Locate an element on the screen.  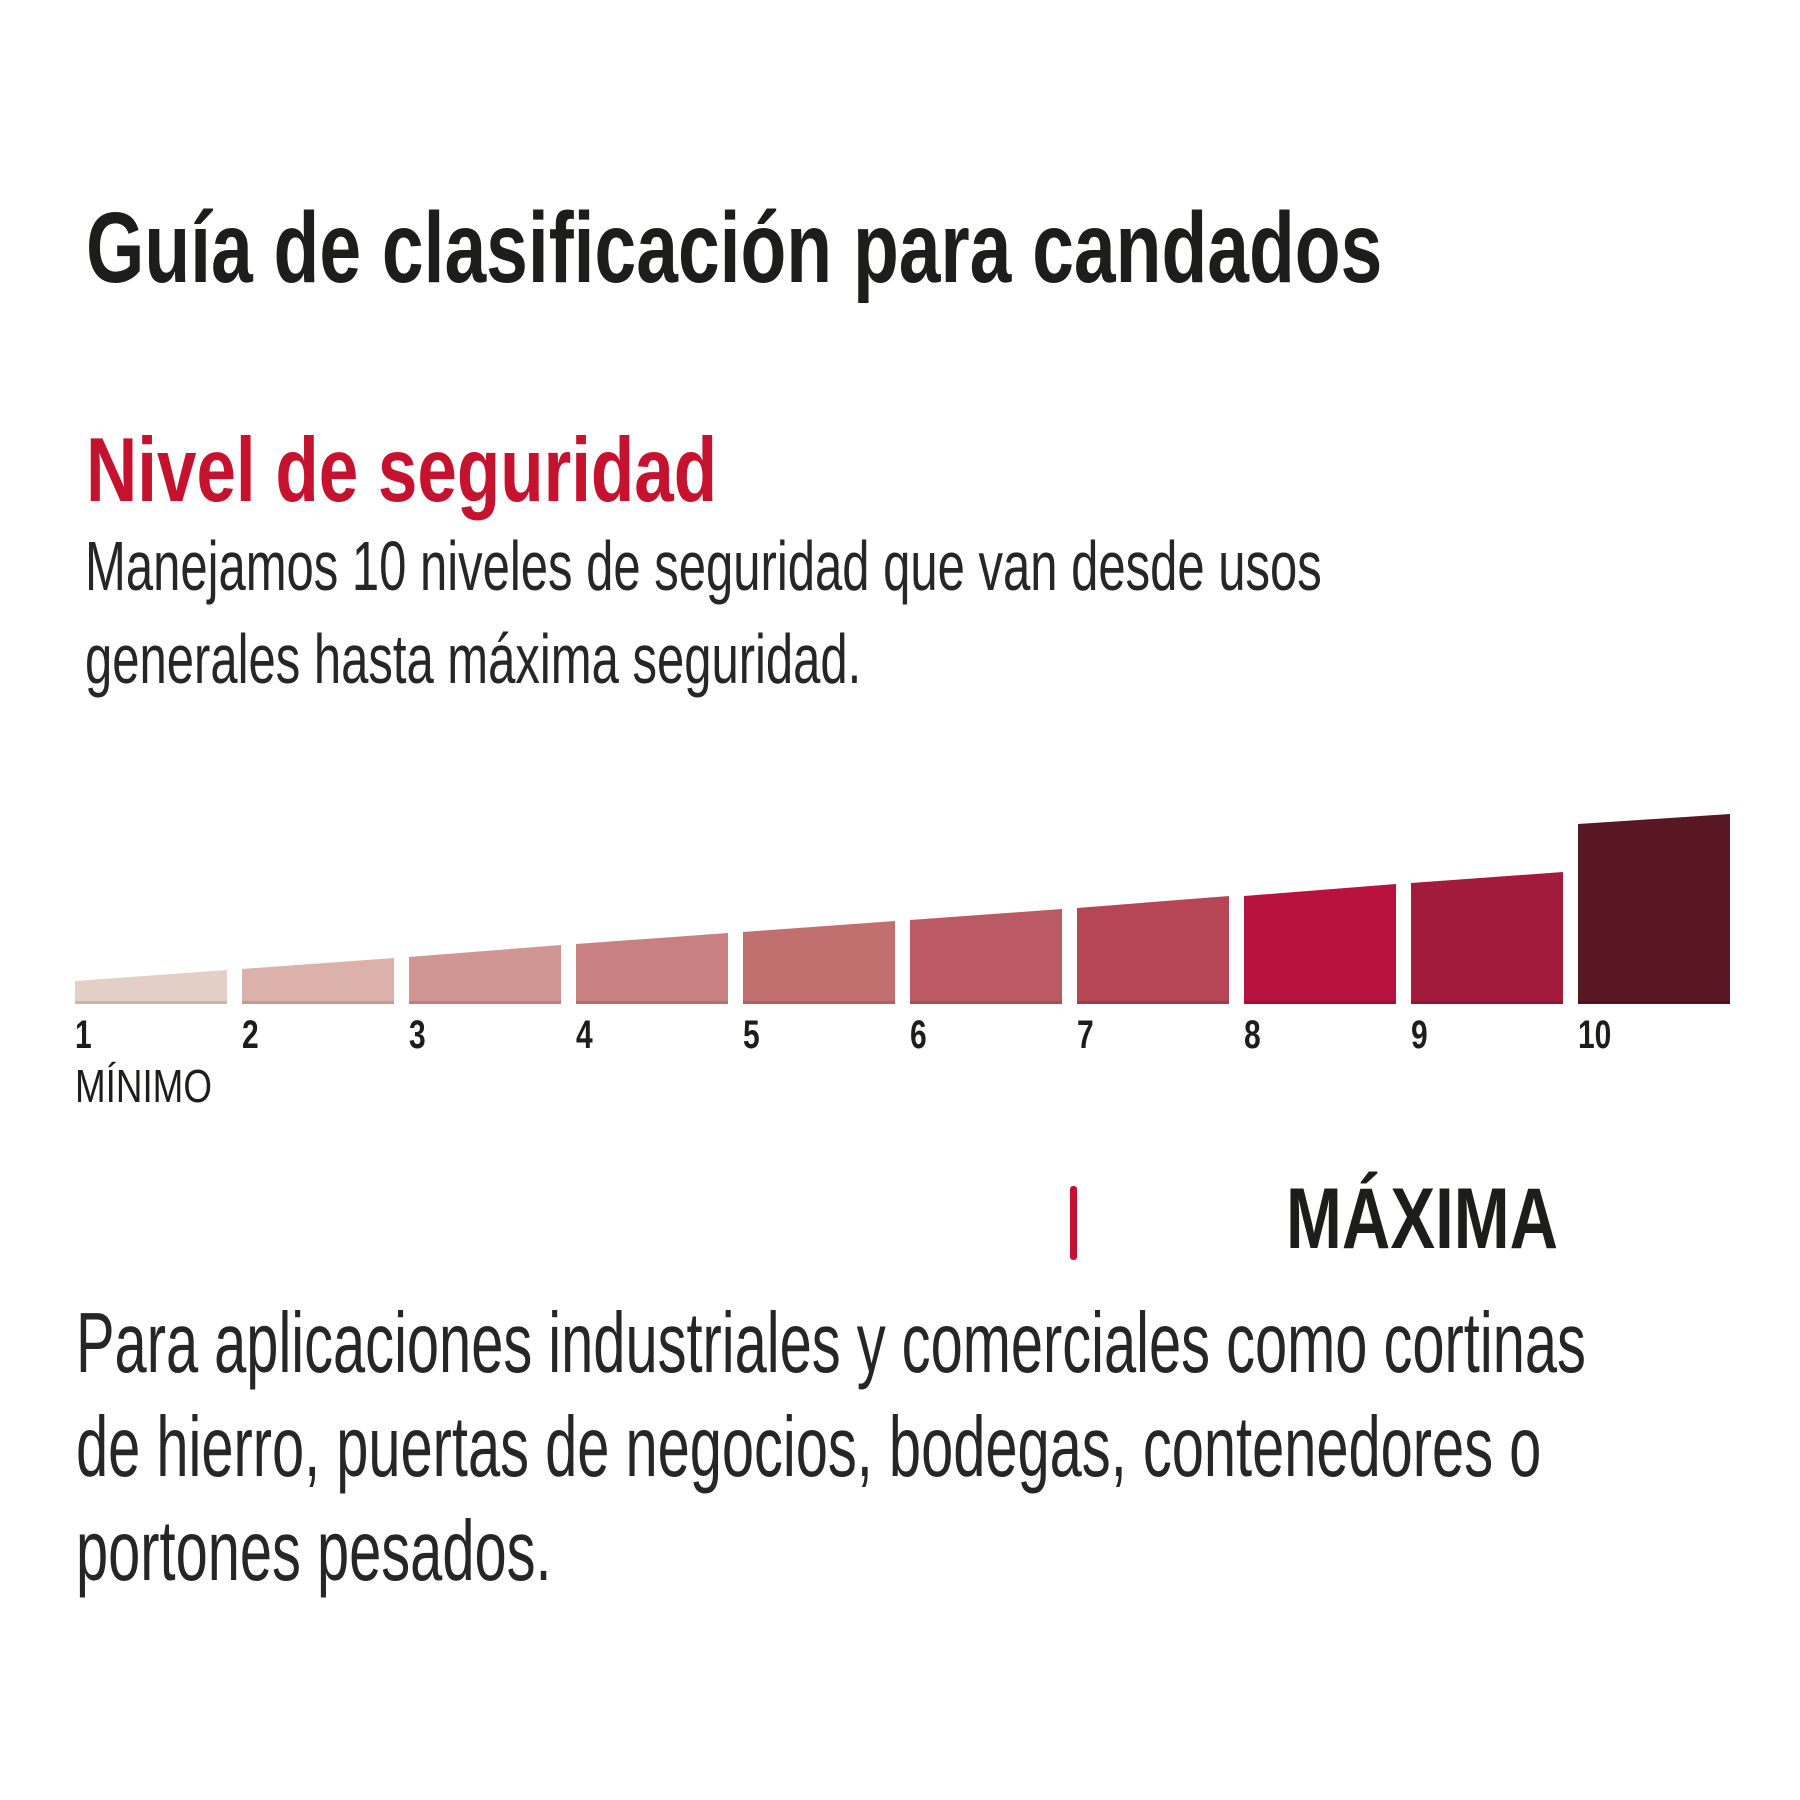
bar-label-1: 1 is located at coordinates (83, 1035).